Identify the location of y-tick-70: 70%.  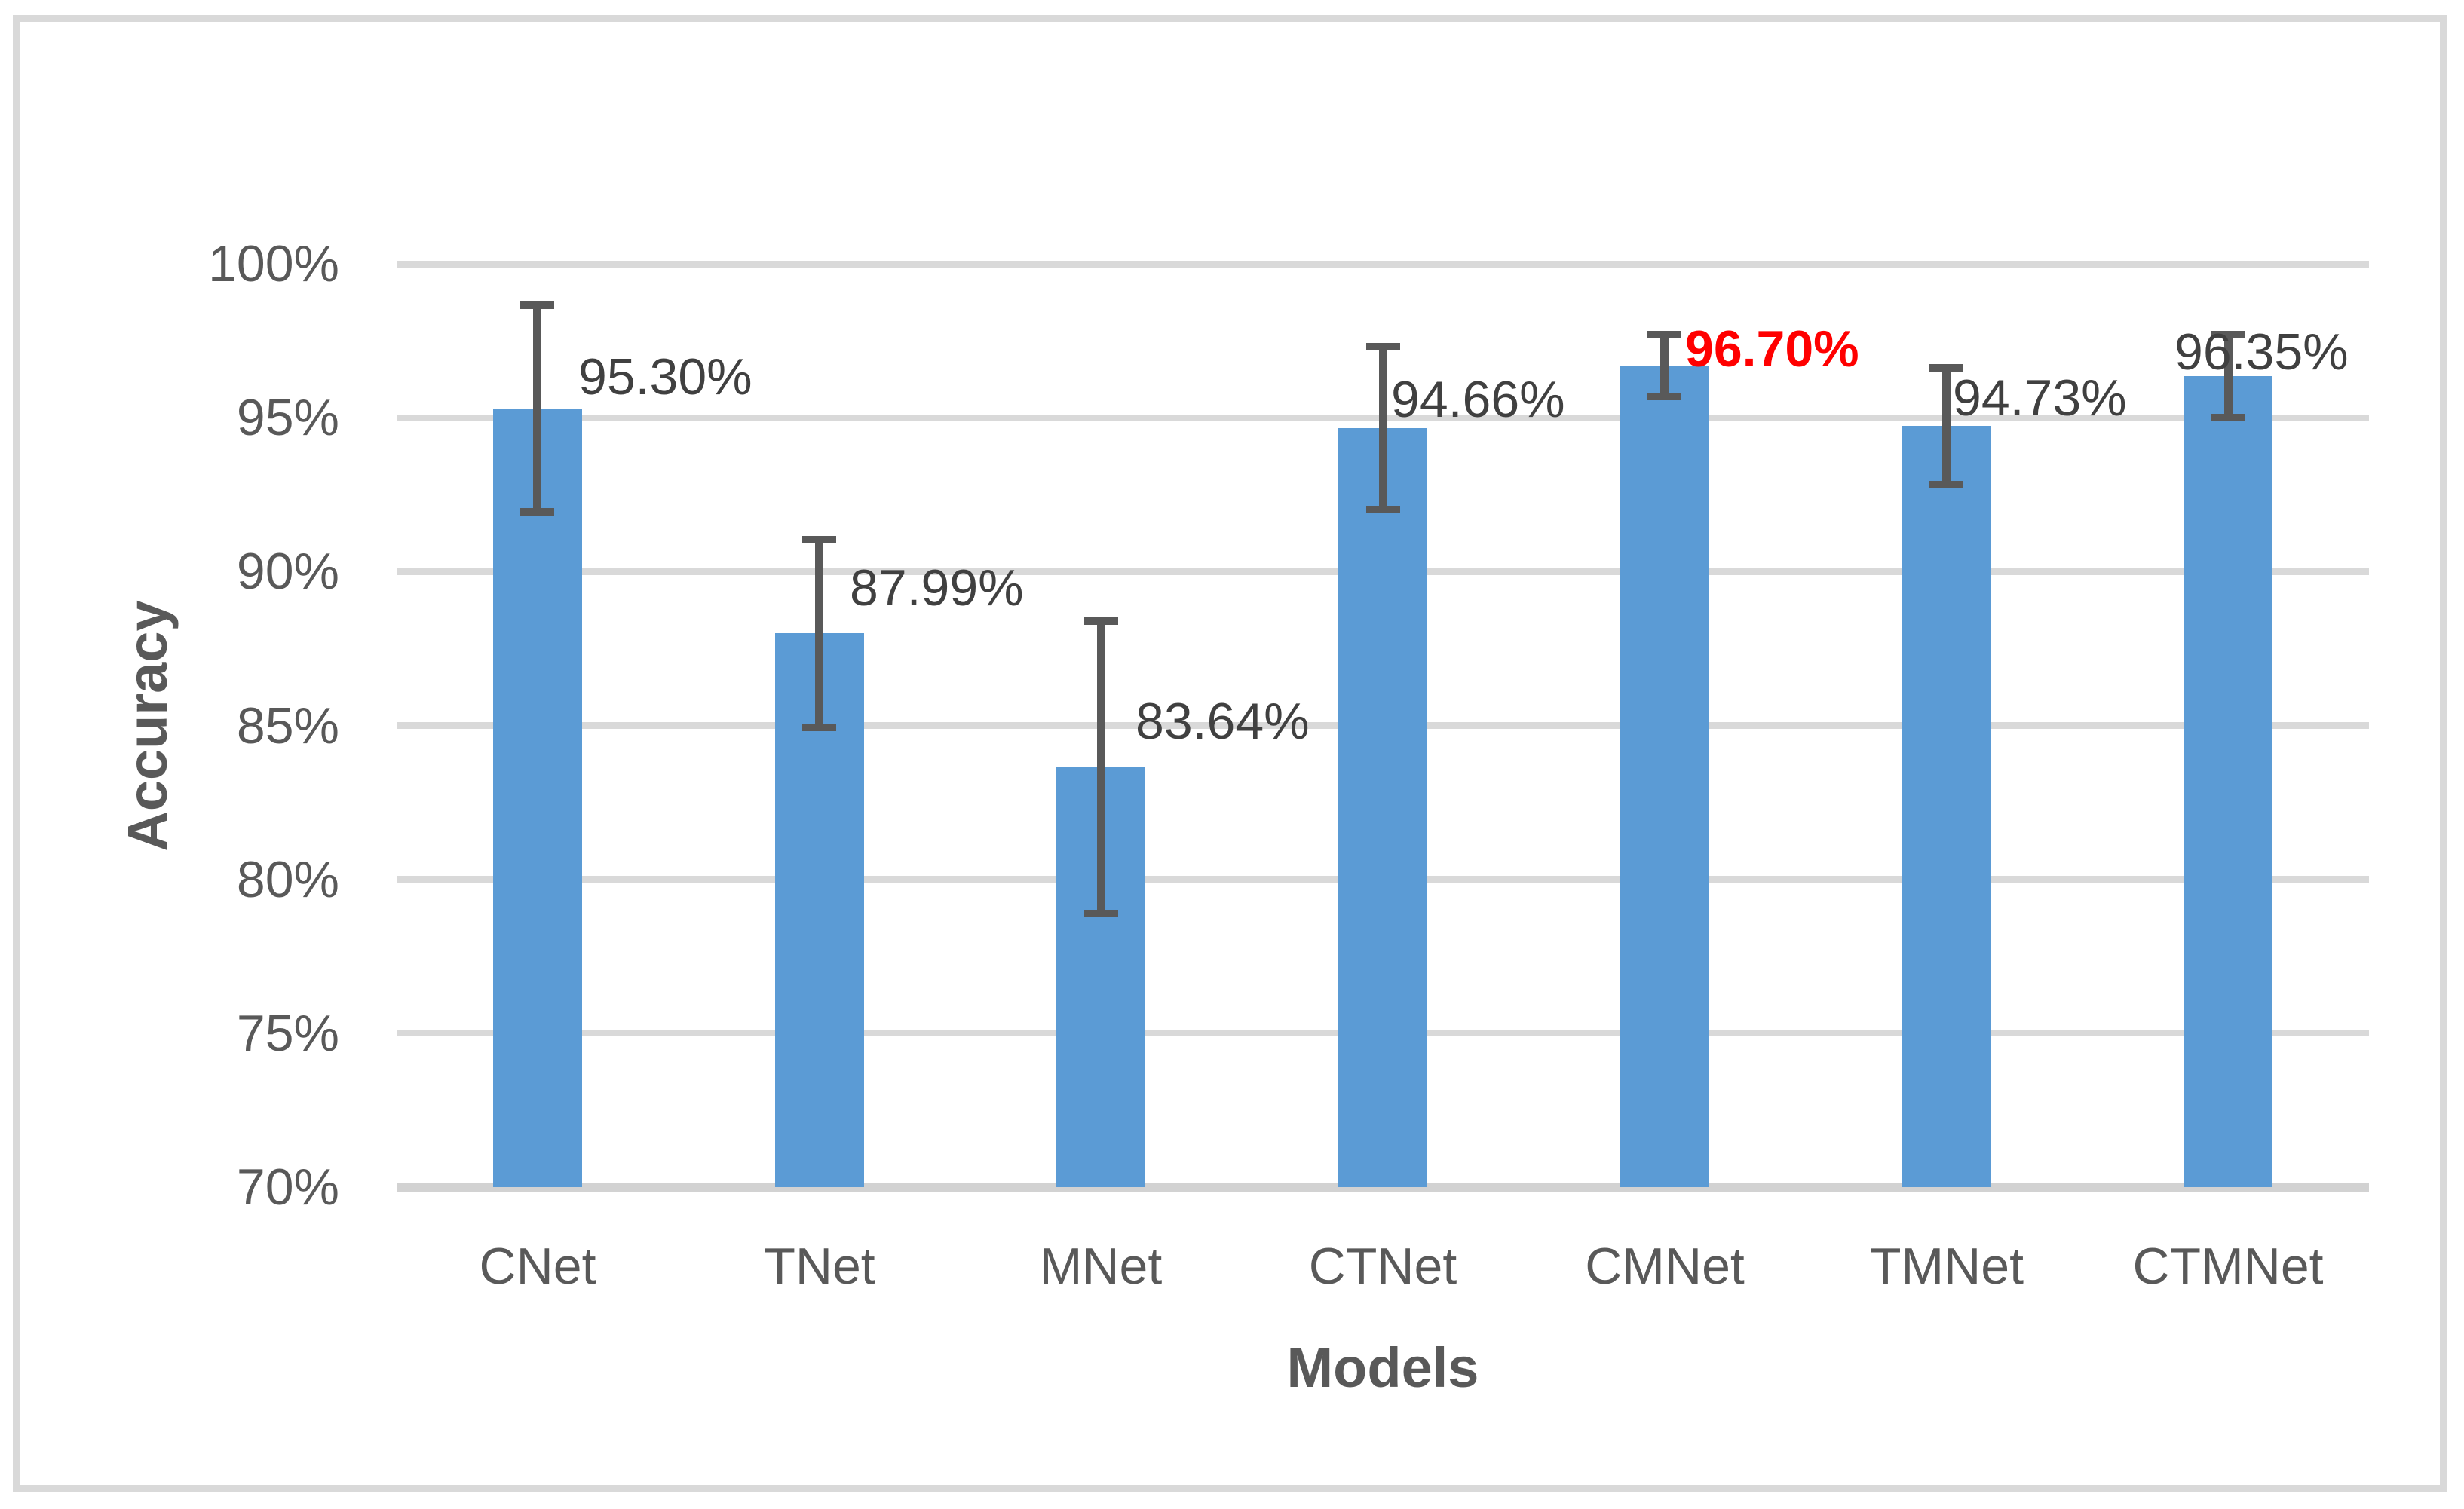
(287, 1187).